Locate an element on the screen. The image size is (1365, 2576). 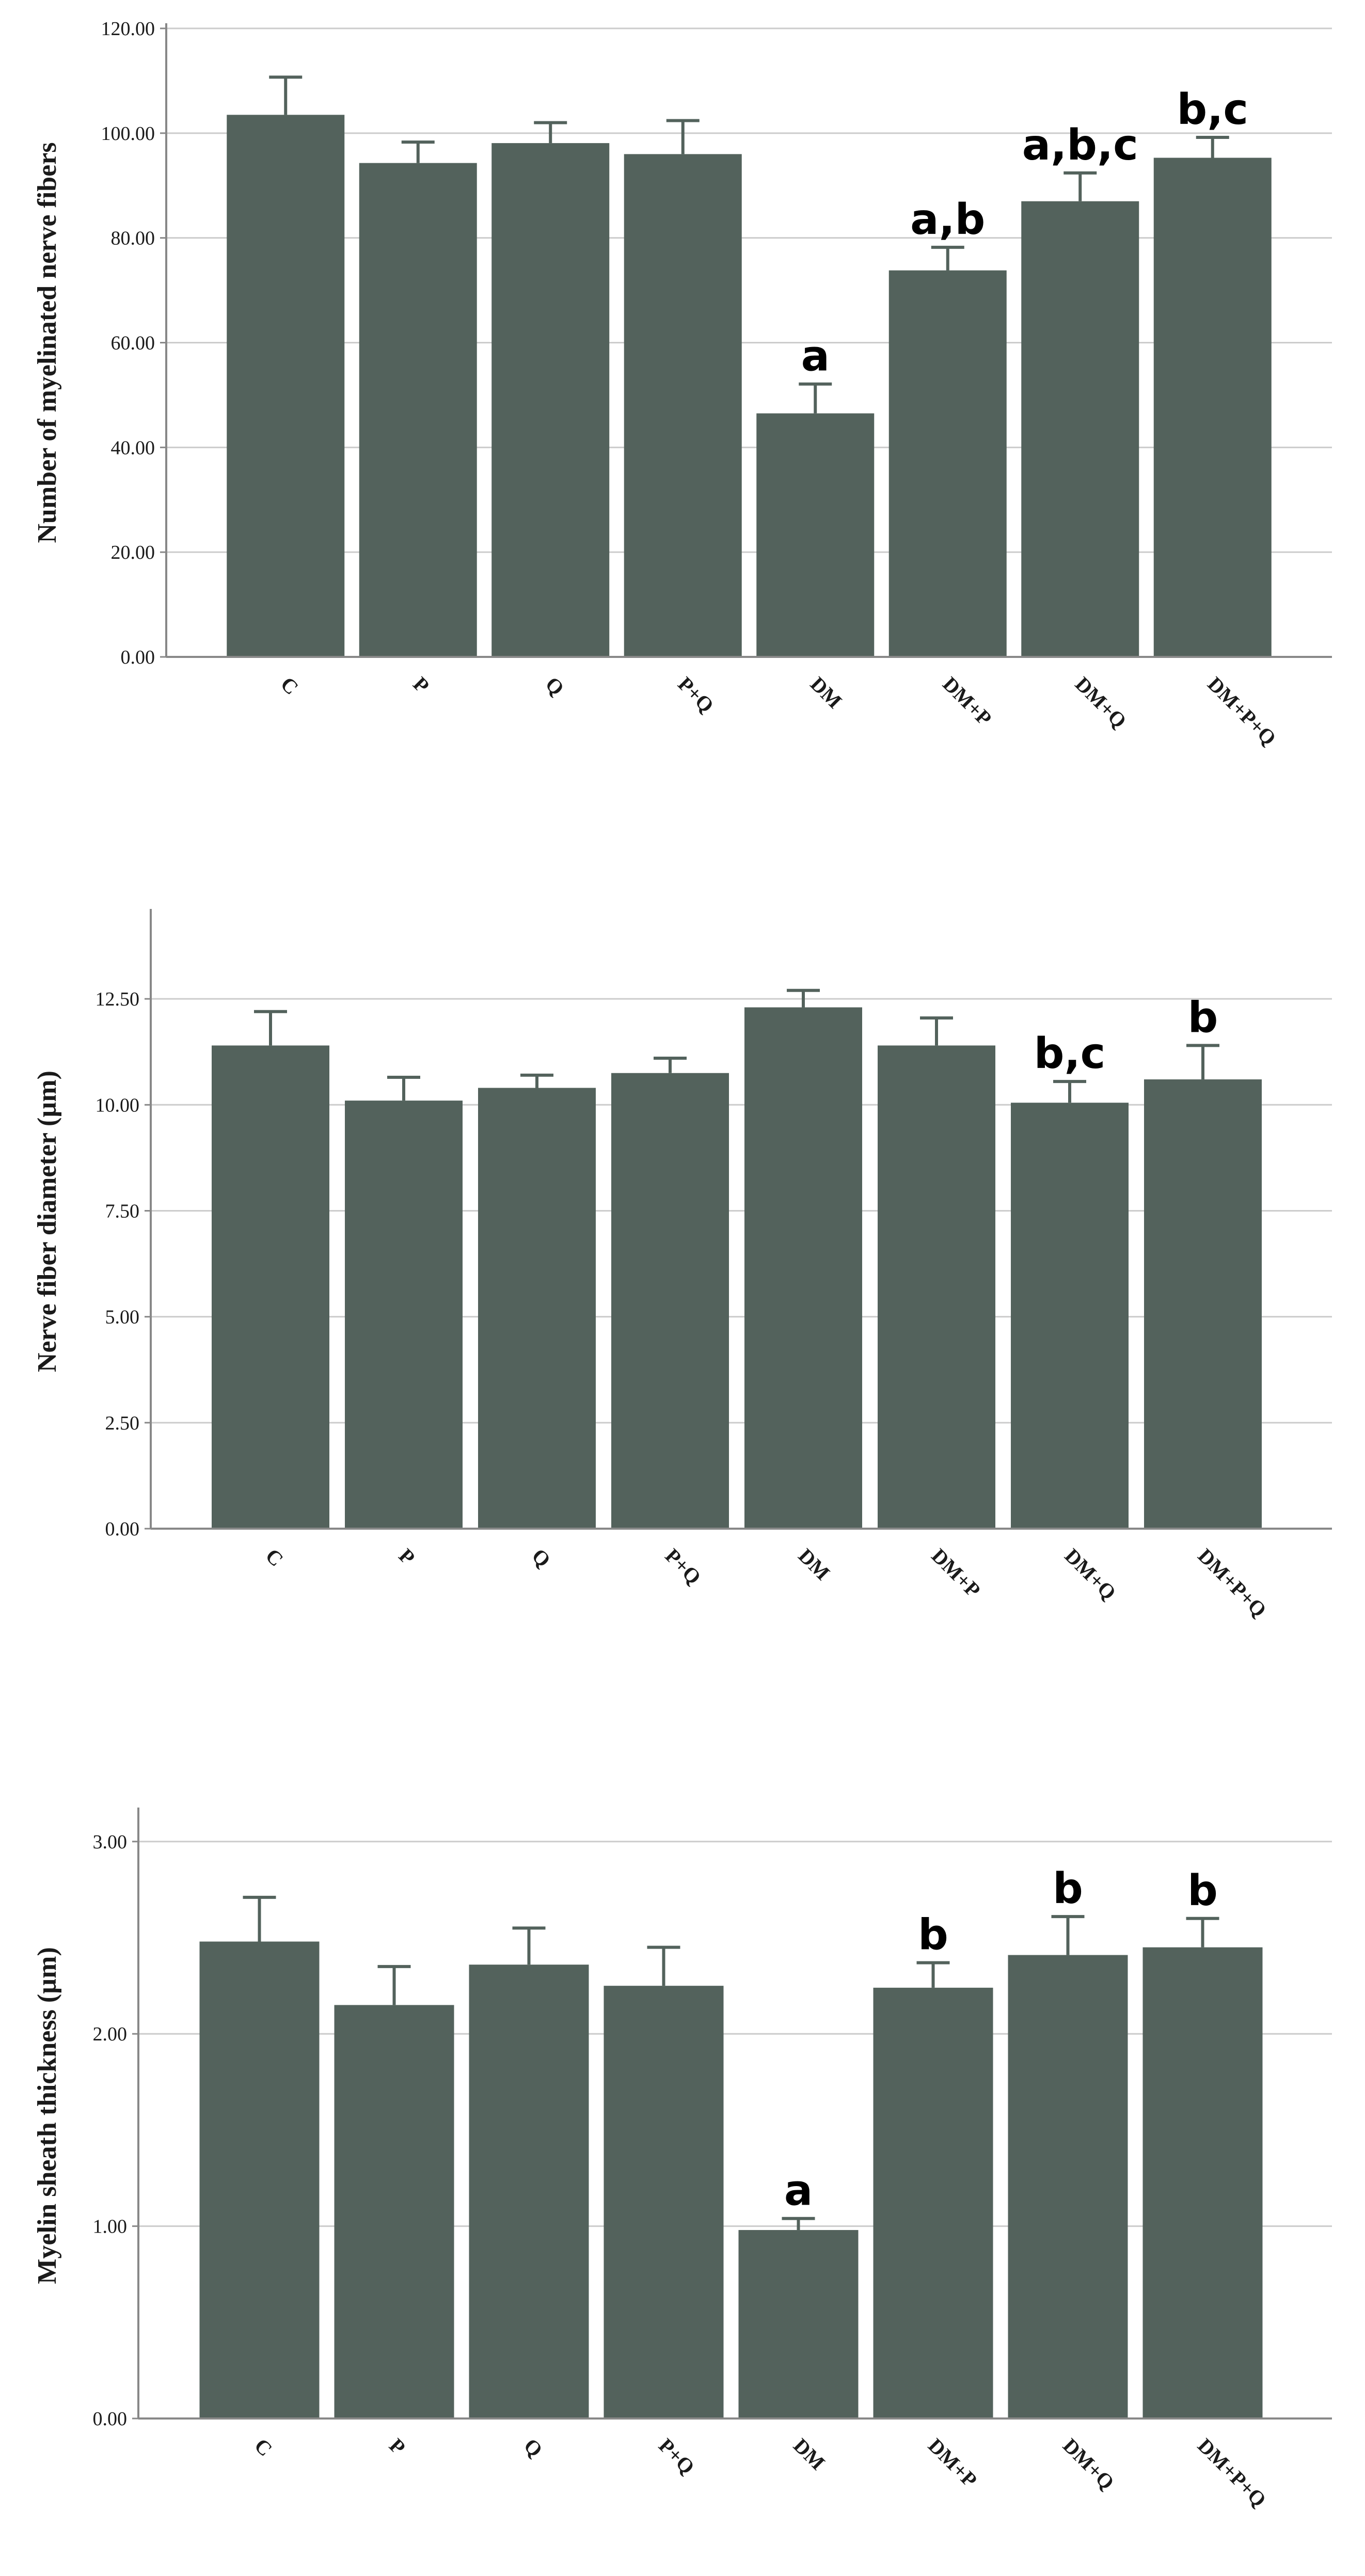
y-tick-label: 1.00 is located at coordinates (111, 2227).